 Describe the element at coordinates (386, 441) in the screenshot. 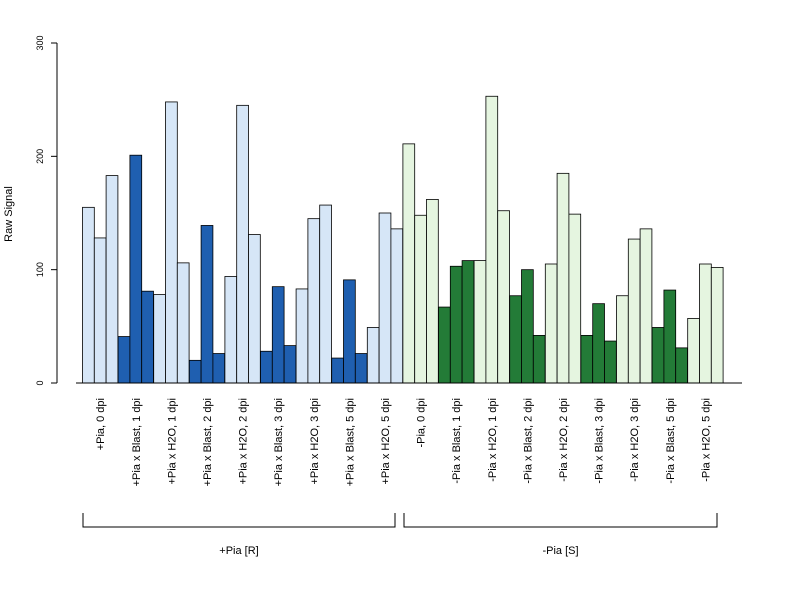

I see `x-tick-label: +Pia x H2O, 5 dpi` at that location.